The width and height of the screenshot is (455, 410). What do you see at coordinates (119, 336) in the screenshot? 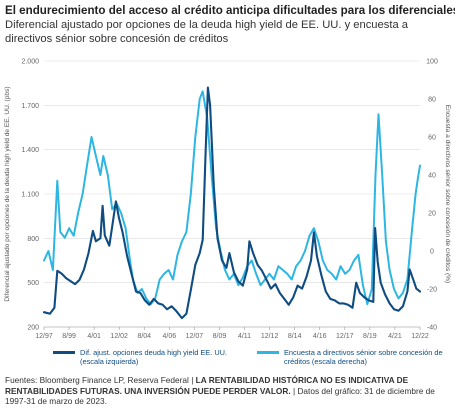
I see `x-tick-label: 12/02` at bounding box center [119, 336].